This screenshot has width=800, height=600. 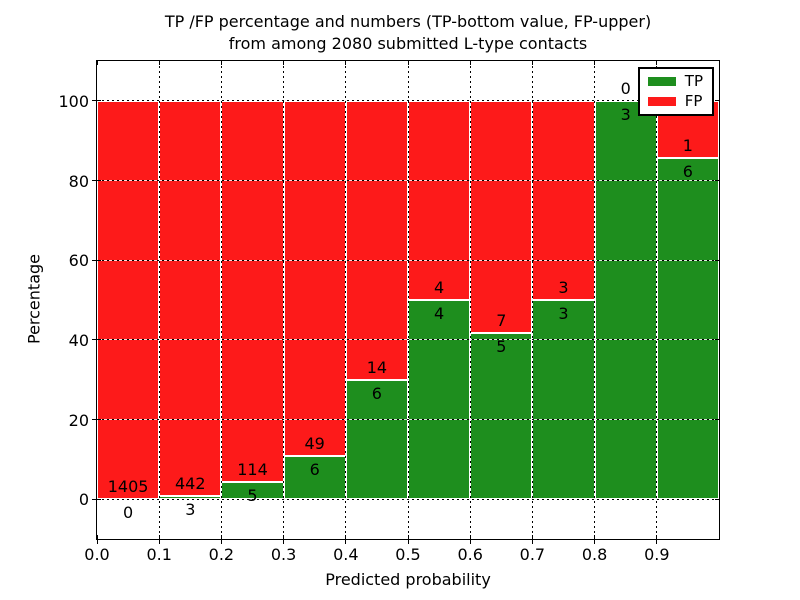 What do you see at coordinates (78, 340) in the screenshot?
I see `y-tick-label: 40` at bounding box center [78, 340].